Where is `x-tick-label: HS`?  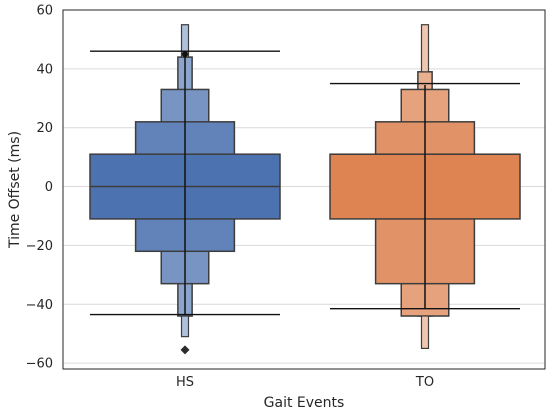 x-tick-label: HS is located at coordinates (185, 382).